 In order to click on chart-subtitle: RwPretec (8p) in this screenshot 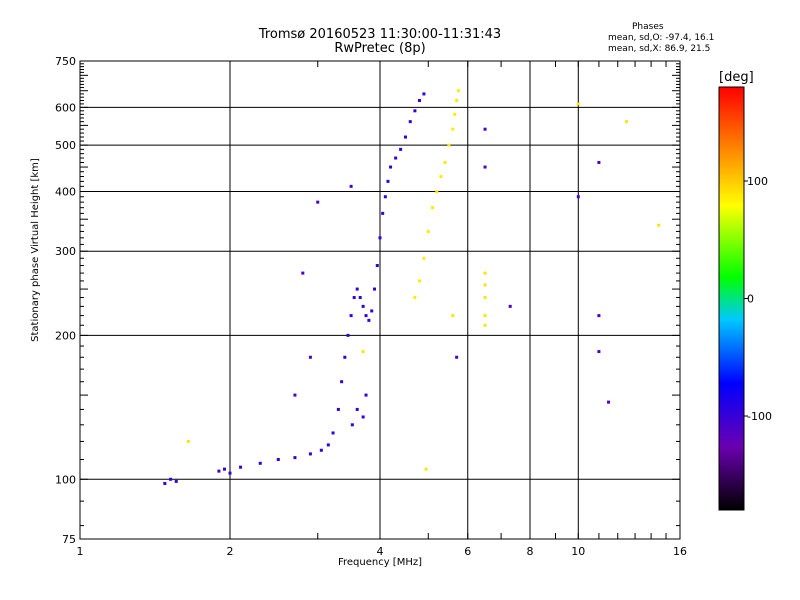, I will do `click(380, 48)`.